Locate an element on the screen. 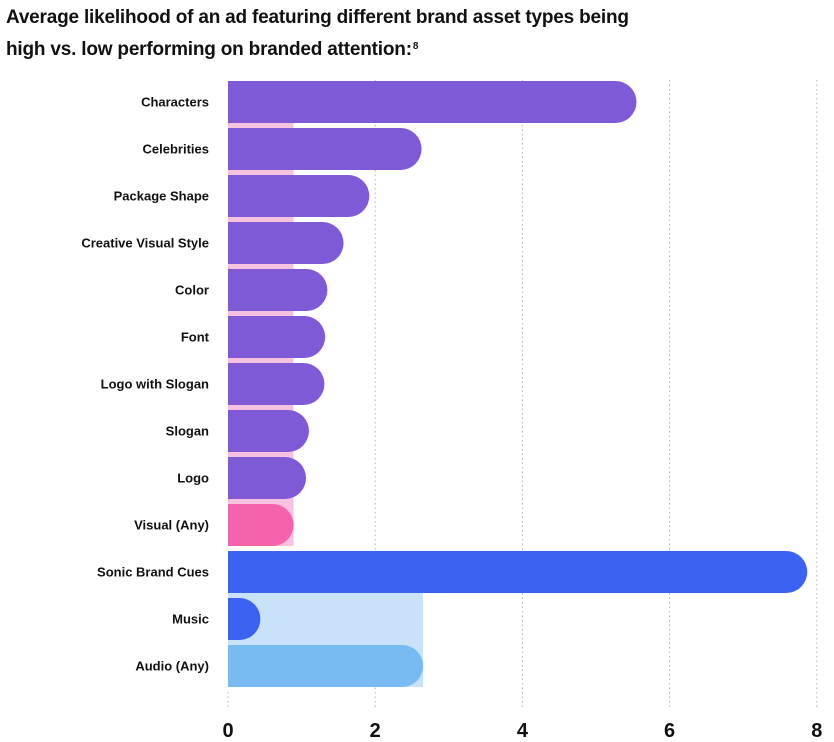 The width and height of the screenshot is (834, 742). category-label-creative-visual-style: Creative Visual Style is located at coordinates (145, 243).